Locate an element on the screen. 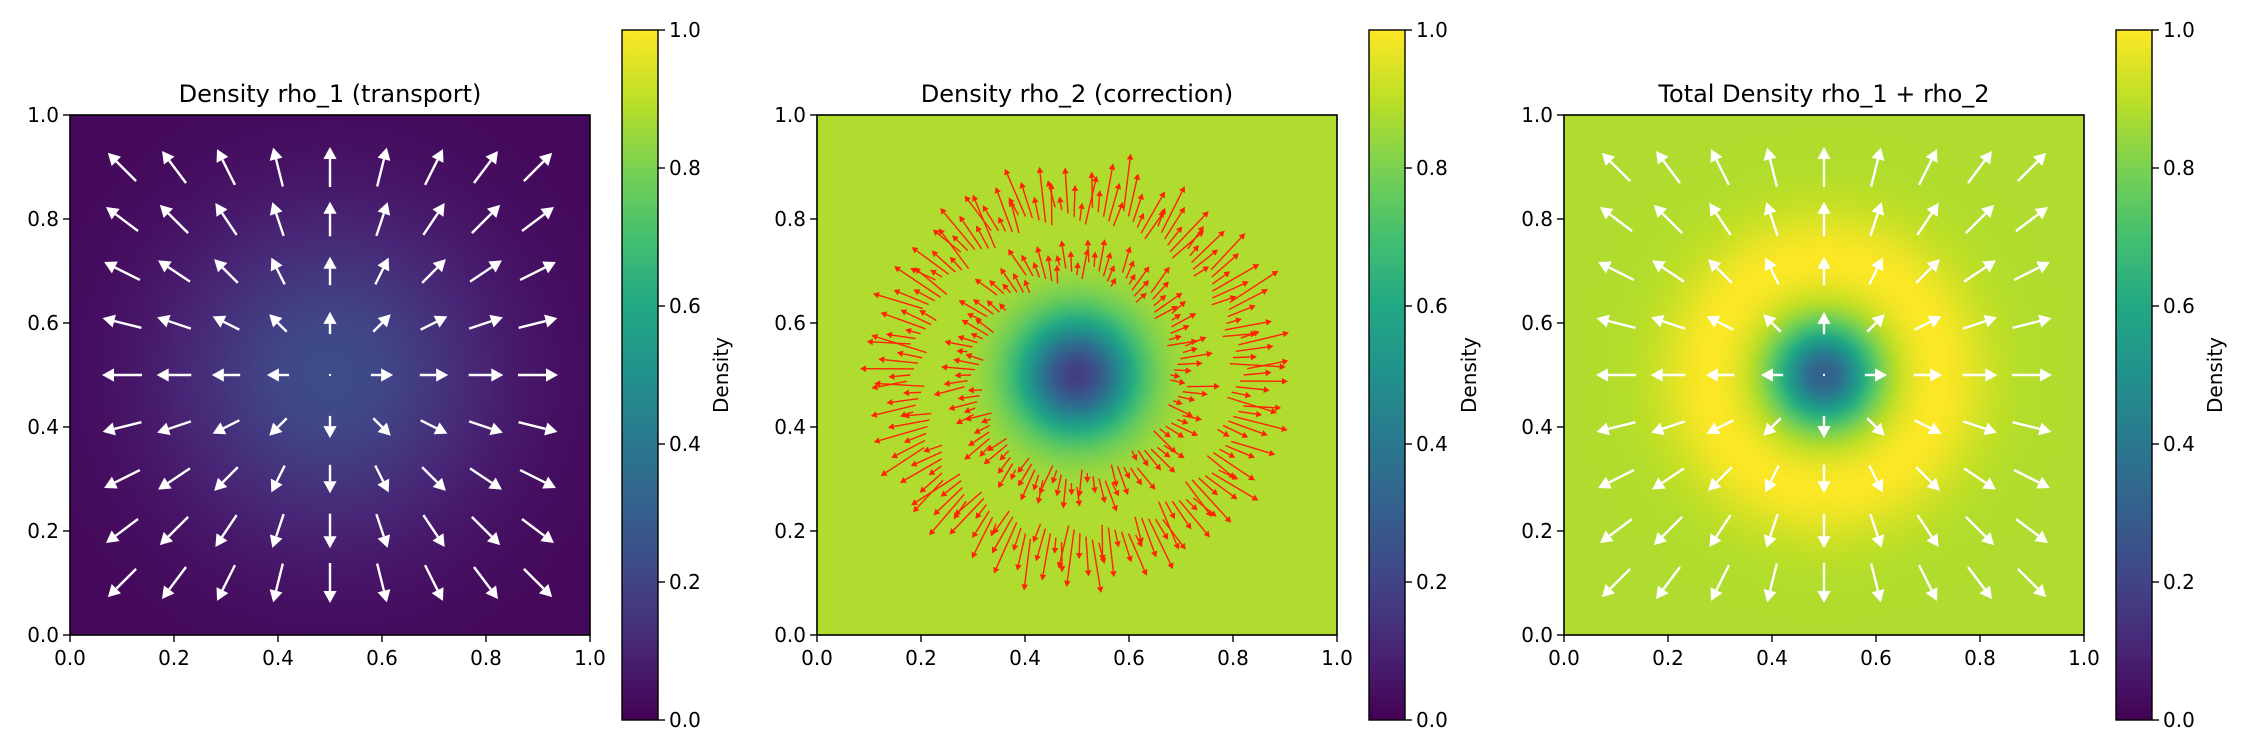  y-tick: 0.6 is located at coordinates (1542, 323).